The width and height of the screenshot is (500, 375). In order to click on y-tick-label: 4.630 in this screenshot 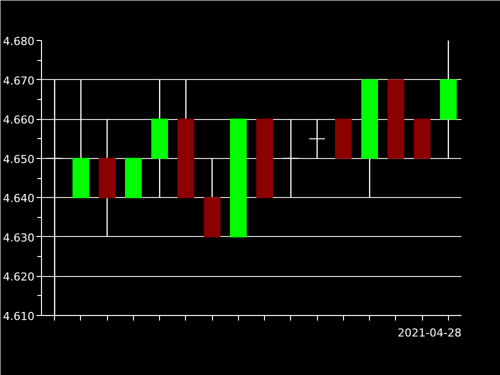, I will do `click(19, 237)`.